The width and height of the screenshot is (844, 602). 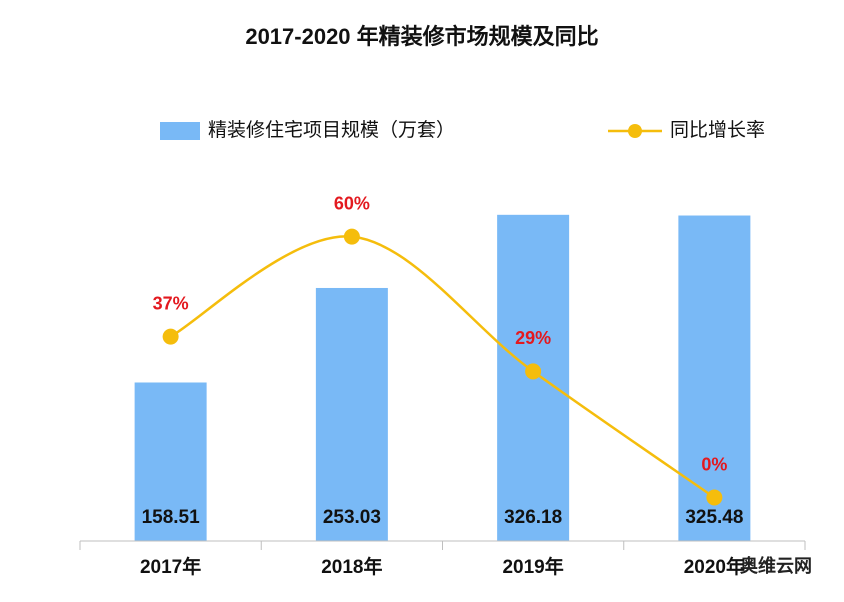 I want to click on x-tick-label: 2018年, so click(x=351, y=566).